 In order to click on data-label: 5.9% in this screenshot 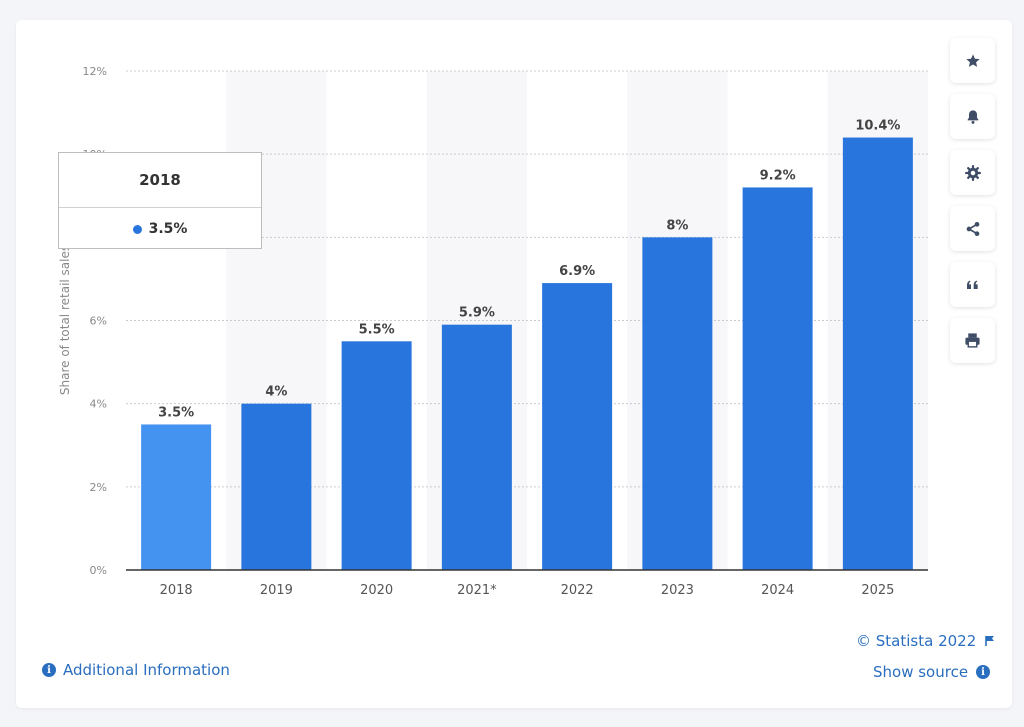, I will do `click(477, 313)`.